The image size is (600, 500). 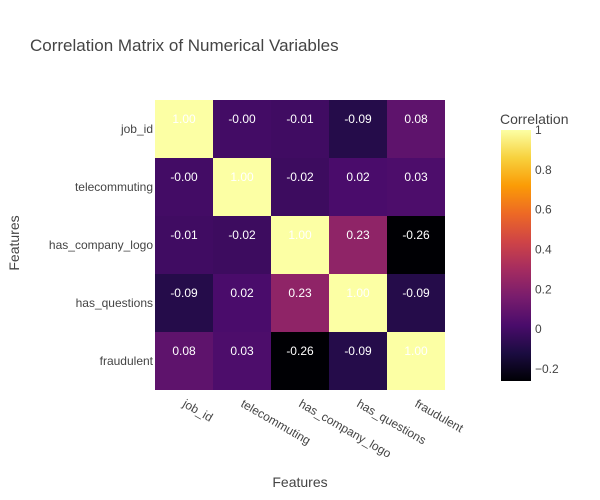 I want to click on colorbar-title: Correlation, so click(x=534, y=119).